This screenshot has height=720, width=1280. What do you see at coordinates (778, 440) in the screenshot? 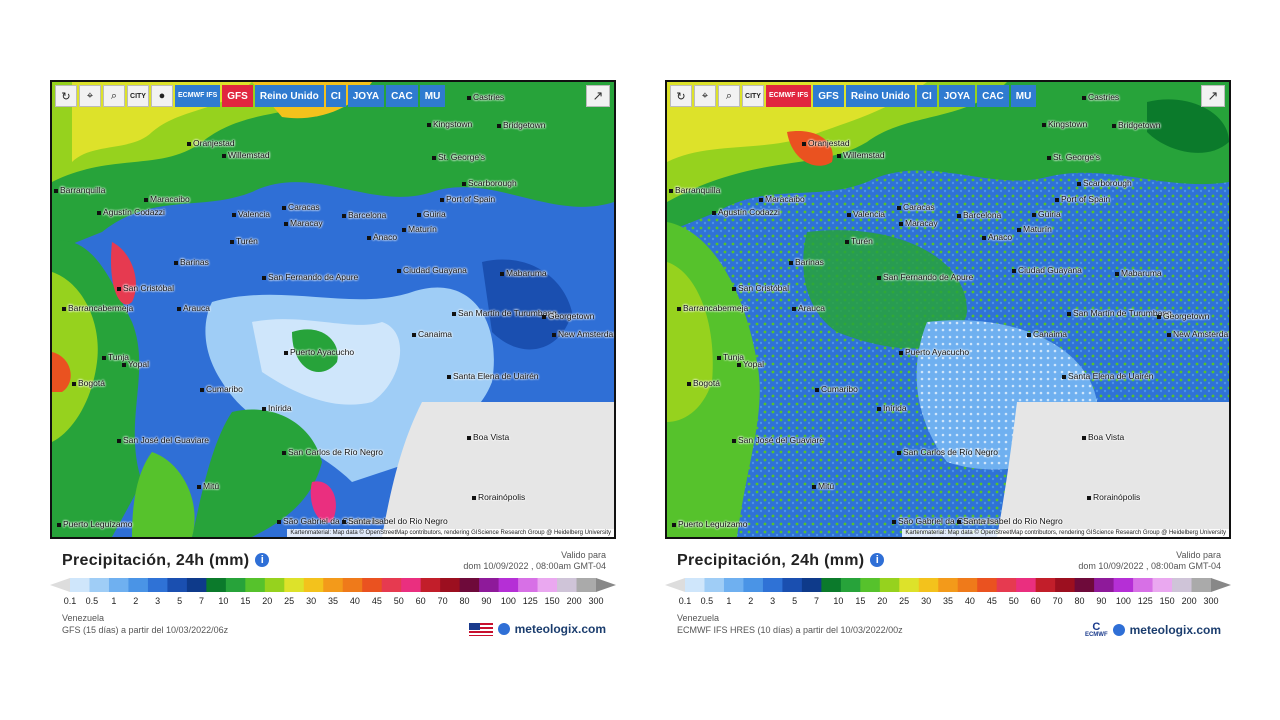
I see `city-label: San José del Guaviare` at bounding box center [778, 440].